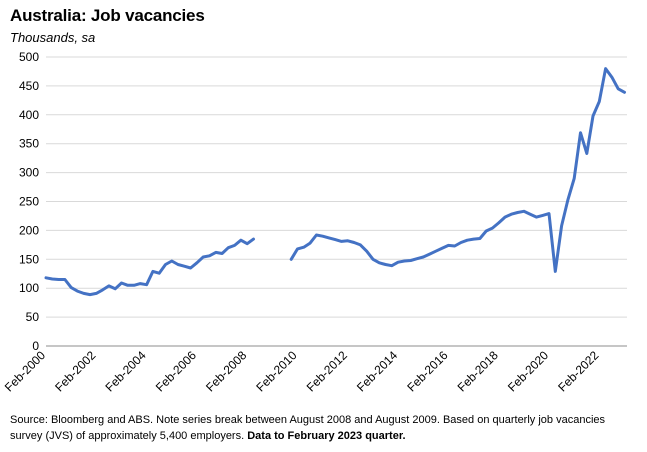 The width and height of the screenshot is (647, 452). What do you see at coordinates (427, 371) in the screenshot?
I see `x-tick-label: Feb-2016` at bounding box center [427, 371].